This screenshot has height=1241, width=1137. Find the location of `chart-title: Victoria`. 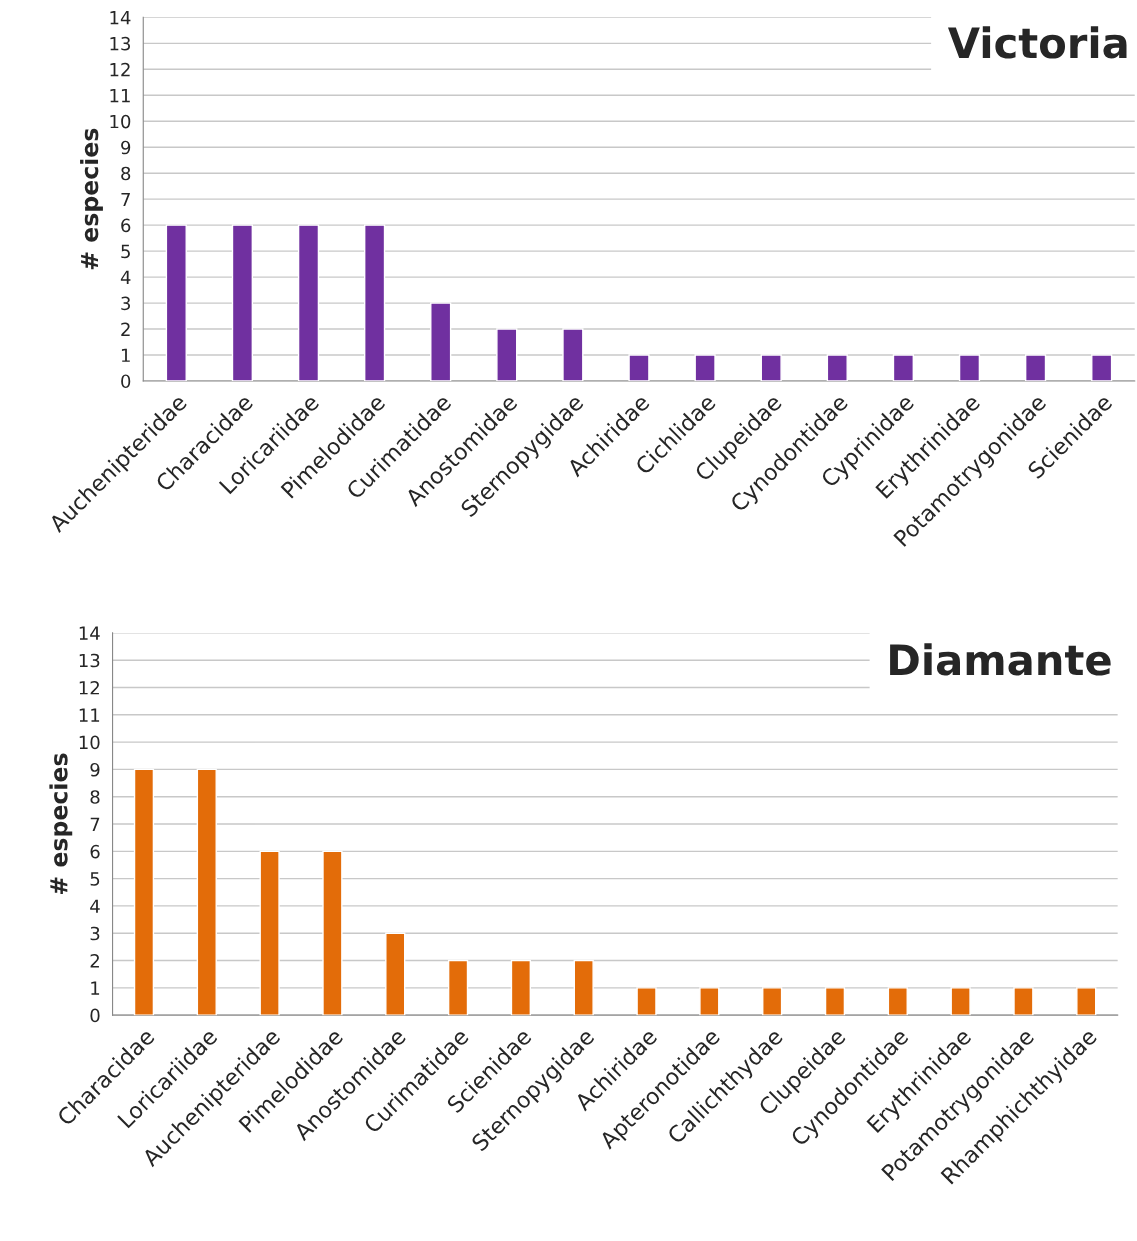

chart-title: Victoria is located at coordinates (1037, 42).